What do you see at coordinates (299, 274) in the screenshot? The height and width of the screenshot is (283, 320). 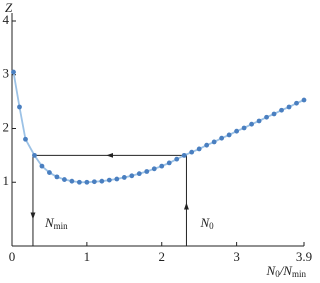 I see `x-label-part: min` at bounding box center [299, 274].